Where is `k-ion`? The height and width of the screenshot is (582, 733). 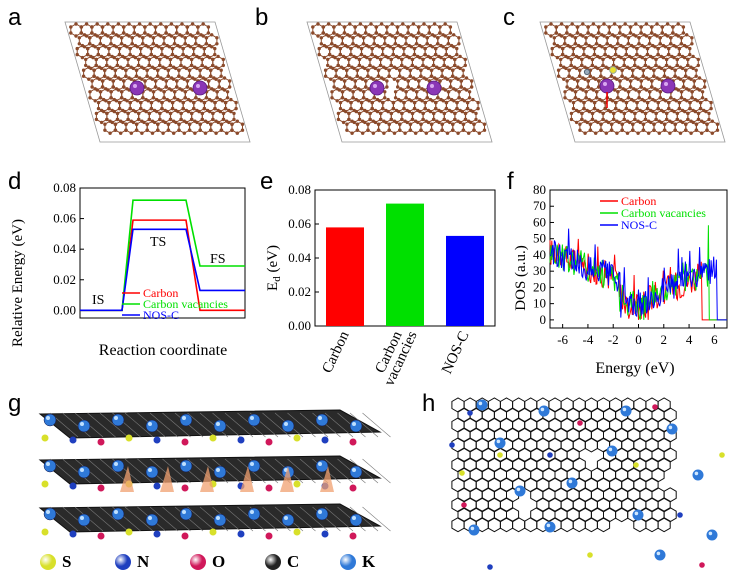
k-ion is located at coordinates (474, 530).